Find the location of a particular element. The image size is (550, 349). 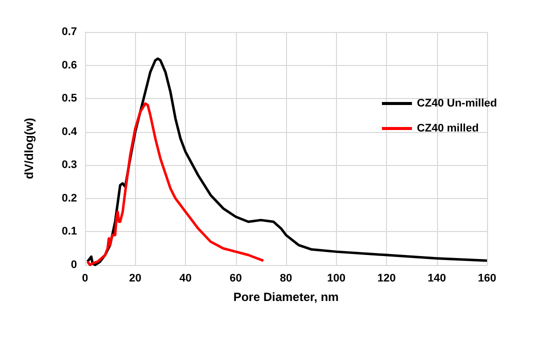

y-tick-label: 0.6 is located at coordinates (69, 65).